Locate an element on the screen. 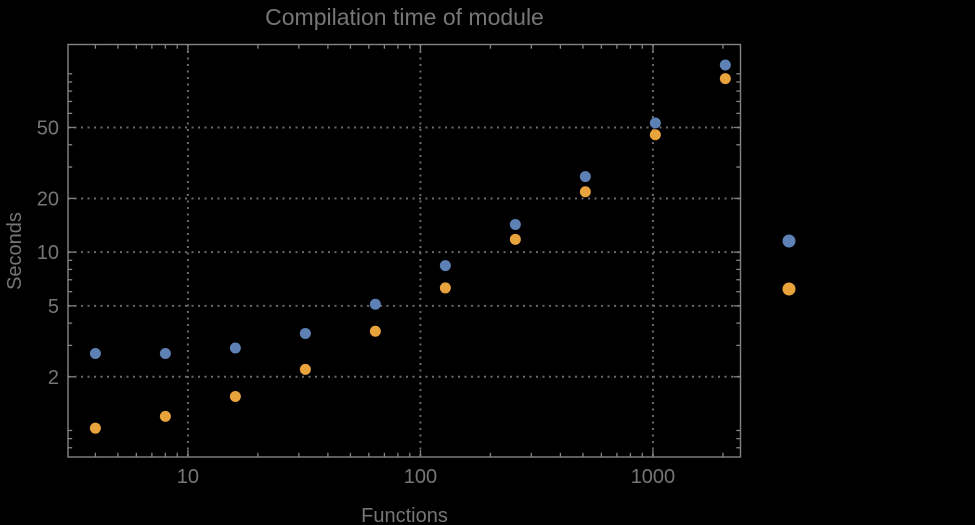 The image size is (975, 525). y-tick-label: 5 is located at coordinates (53, 307).